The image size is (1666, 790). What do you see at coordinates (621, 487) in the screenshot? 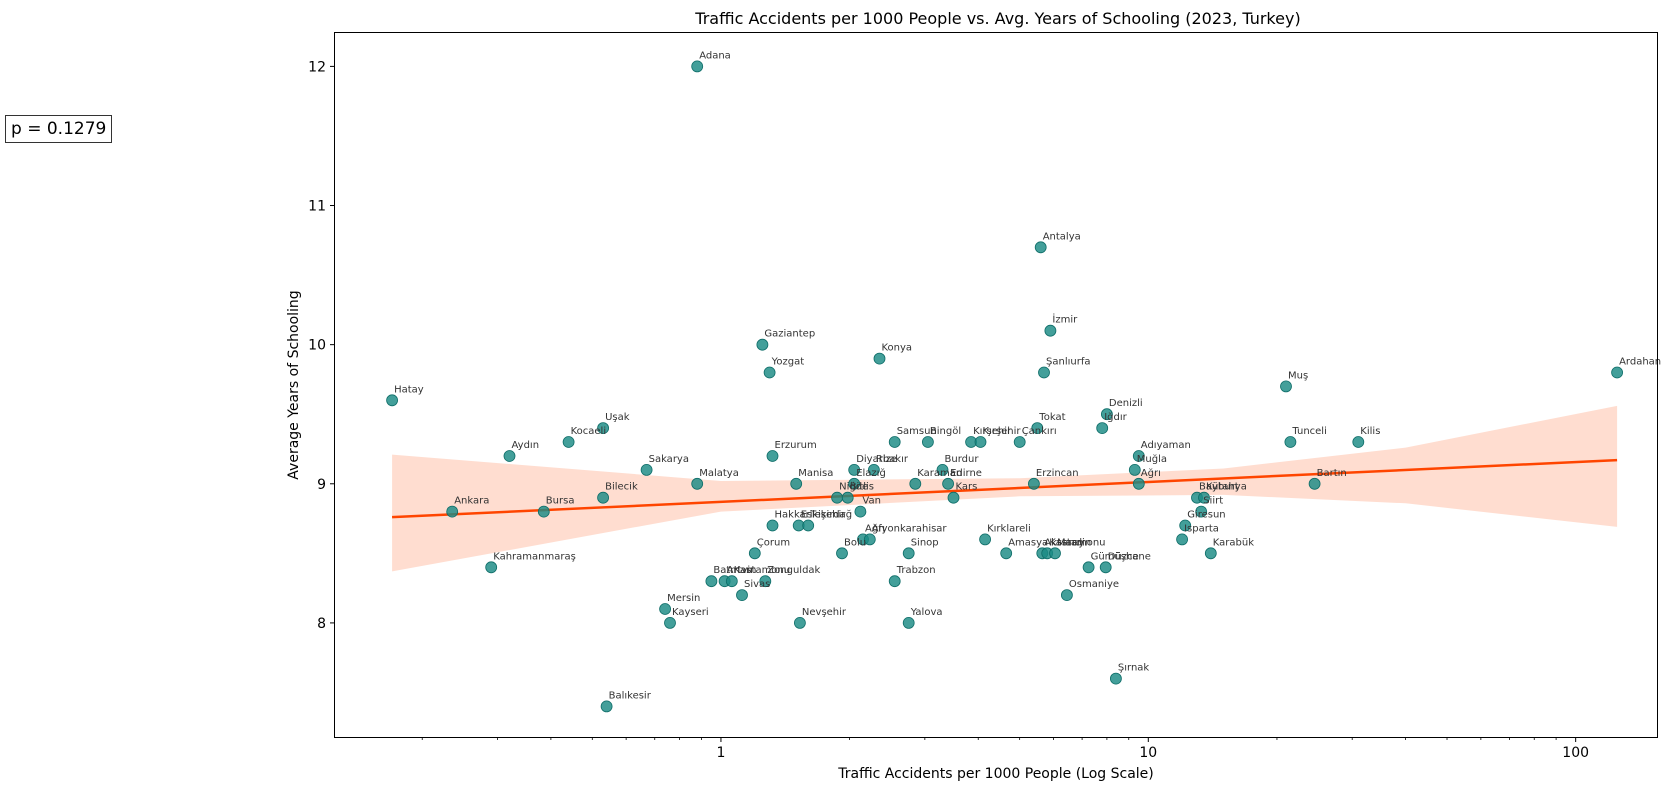
I see `point-label: Bilecik` at bounding box center [621, 487].